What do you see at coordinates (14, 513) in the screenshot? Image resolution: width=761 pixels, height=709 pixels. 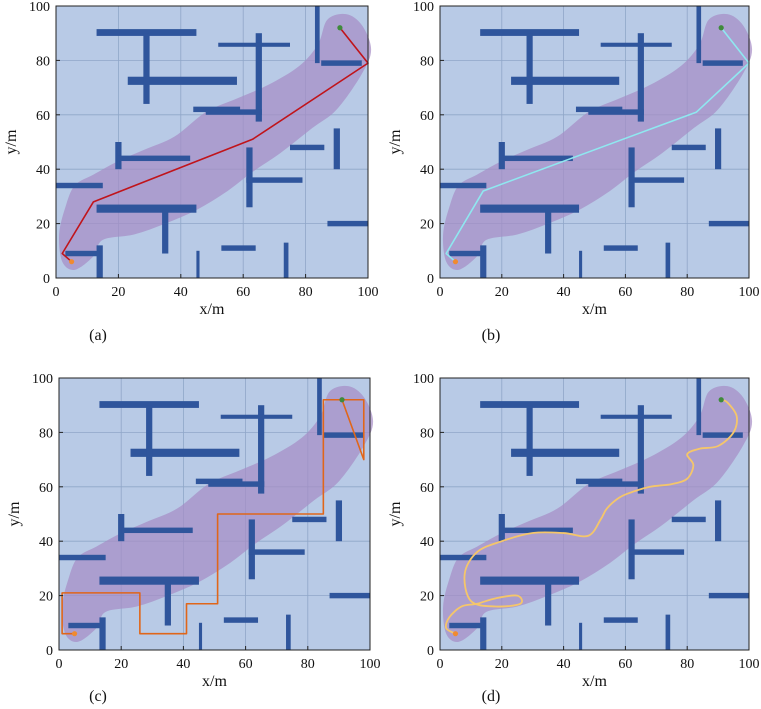 I see `y-axis-label: y/m` at bounding box center [14, 513].